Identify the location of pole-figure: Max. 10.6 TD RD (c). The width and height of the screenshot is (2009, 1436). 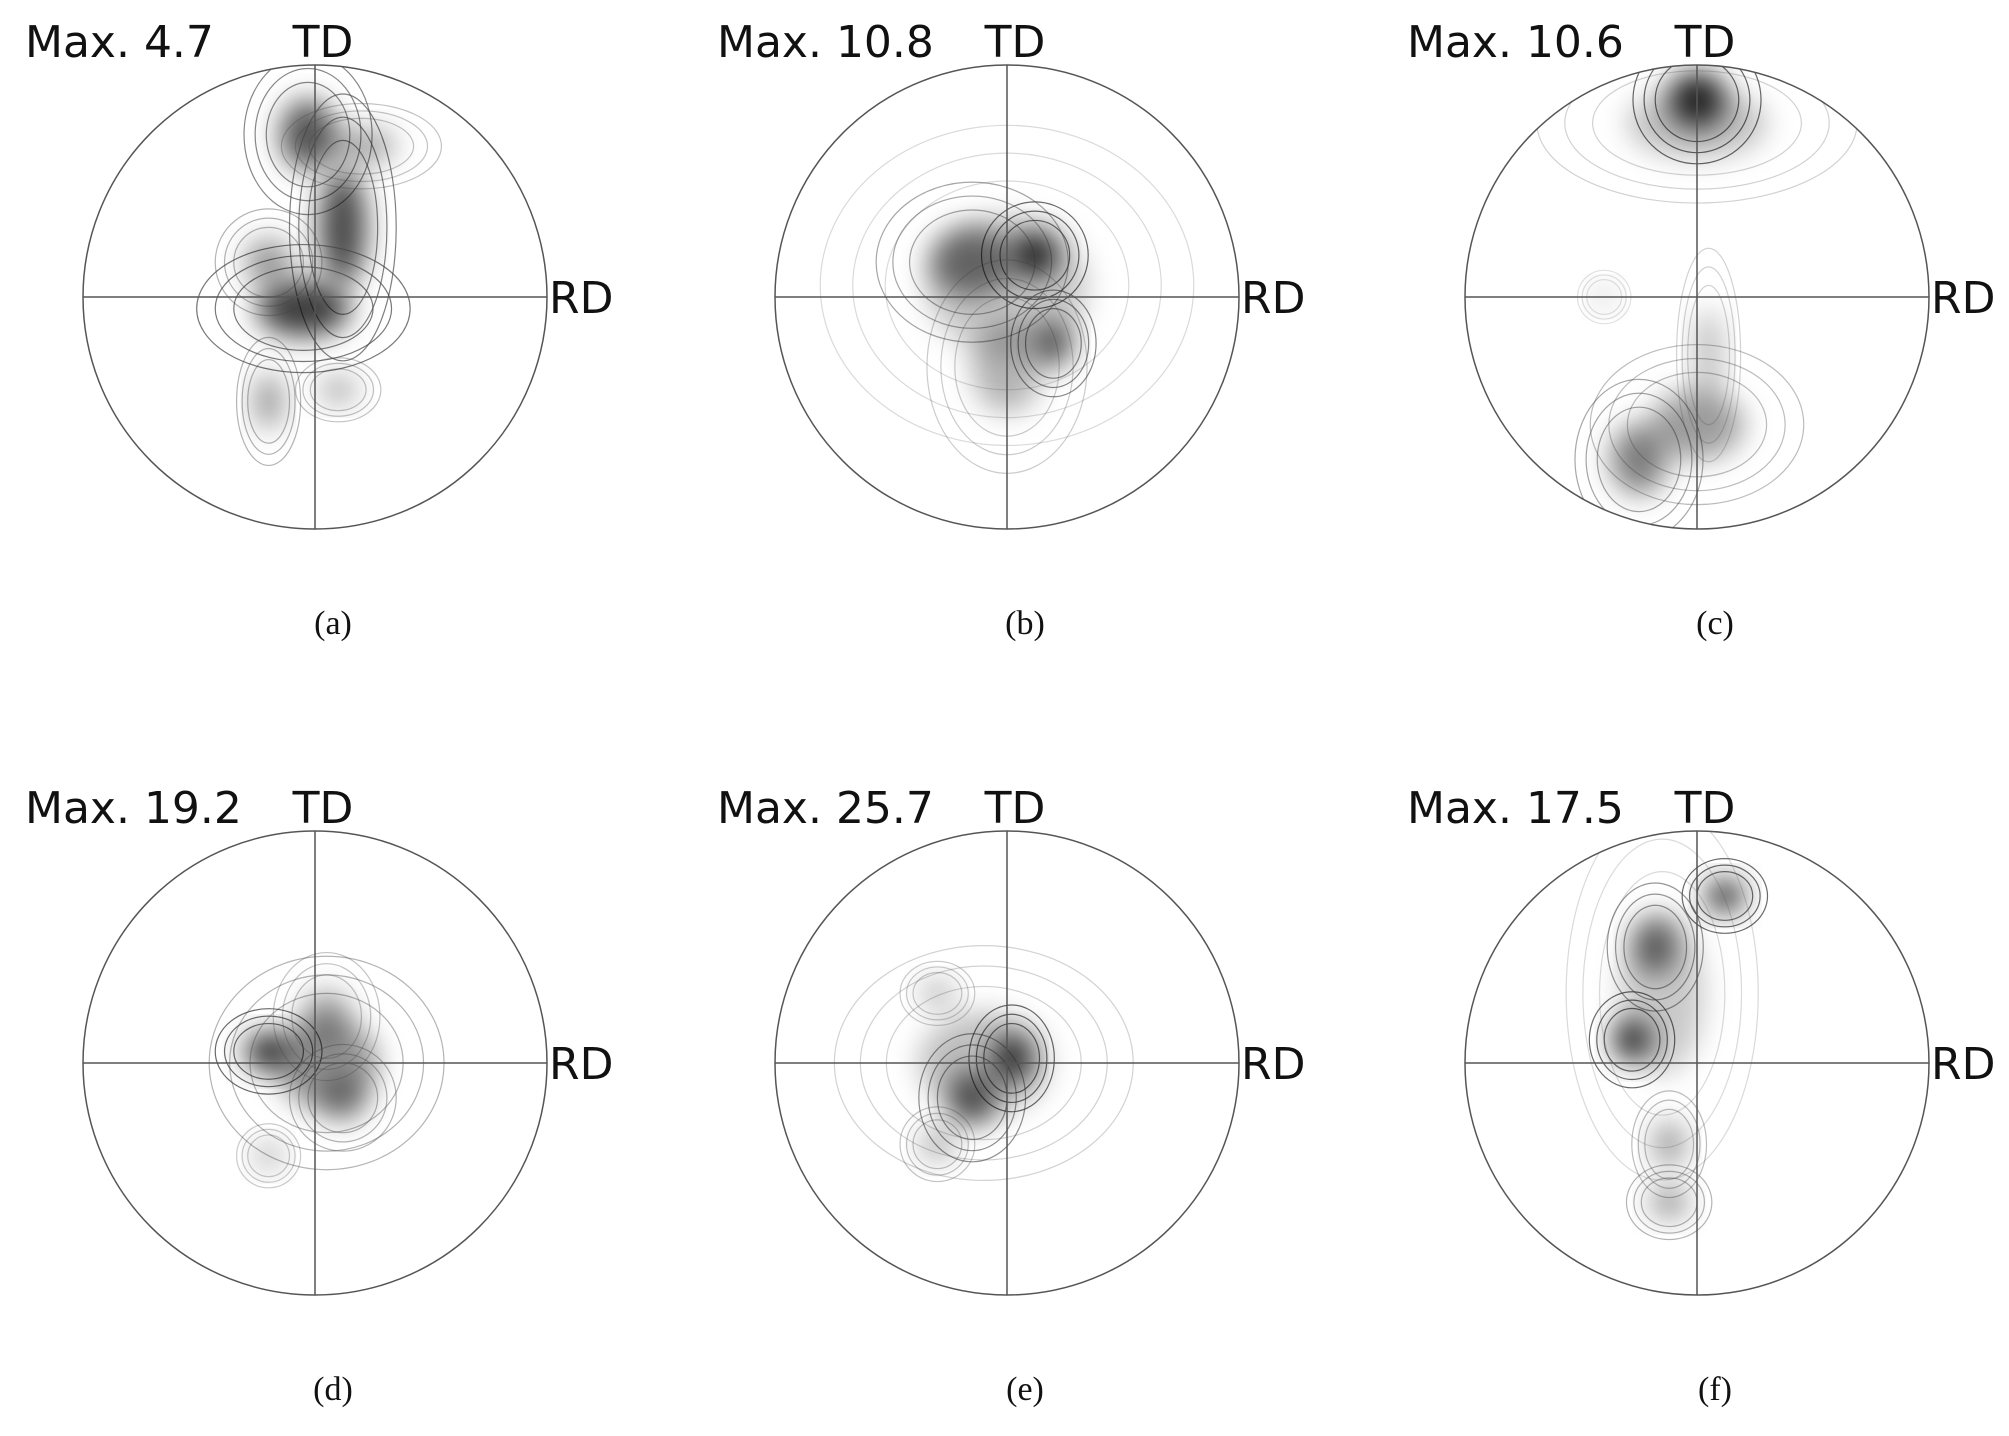
(1701, 329).